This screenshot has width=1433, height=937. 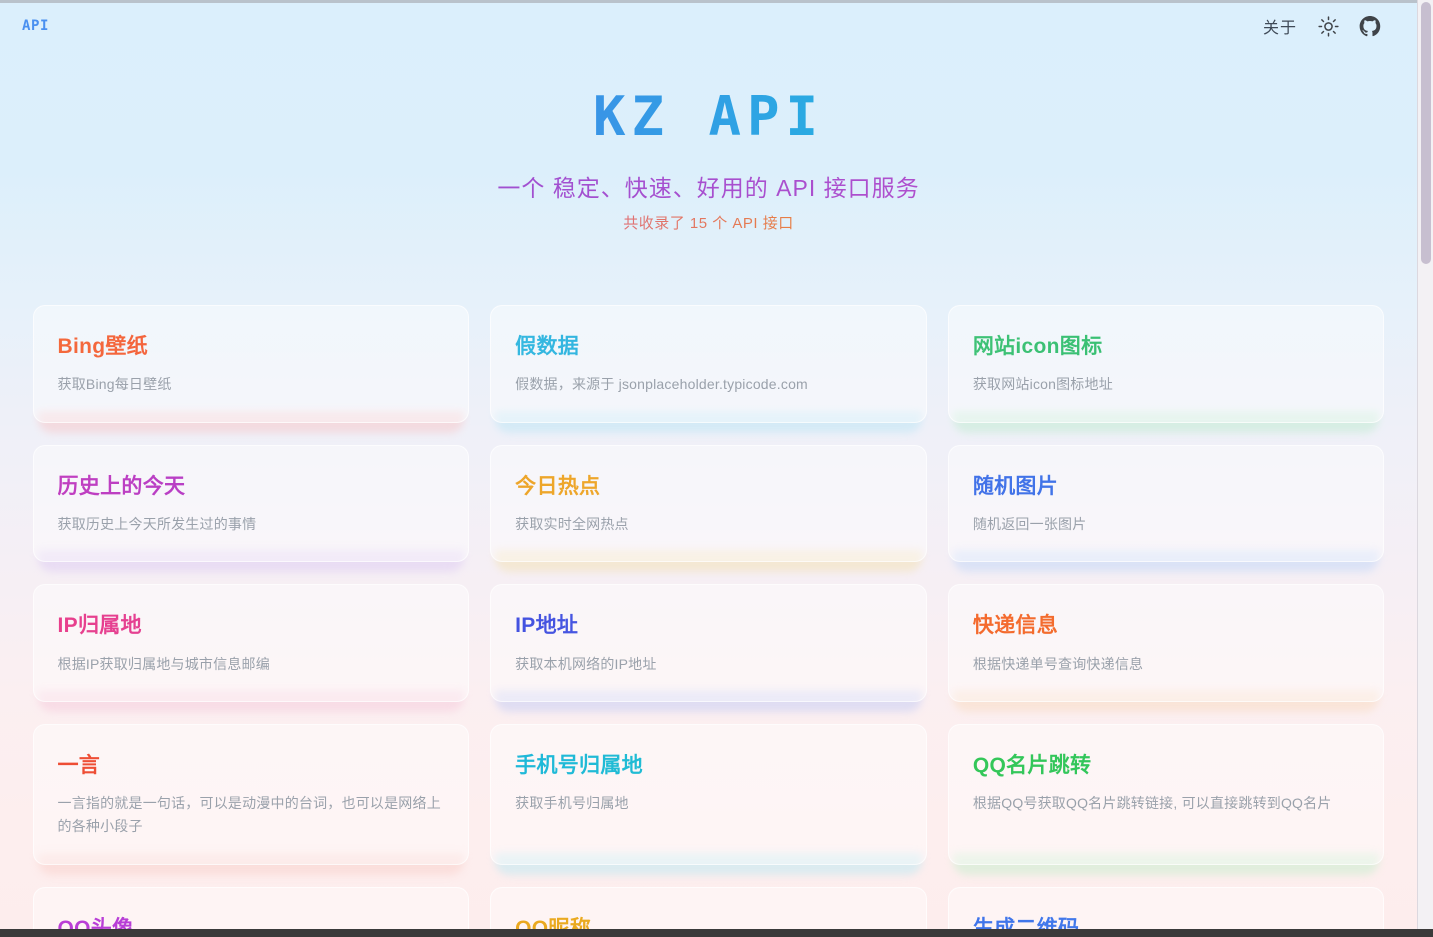 What do you see at coordinates (1279, 28) in the screenshot?
I see `nav-link-about: 关于` at bounding box center [1279, 28].